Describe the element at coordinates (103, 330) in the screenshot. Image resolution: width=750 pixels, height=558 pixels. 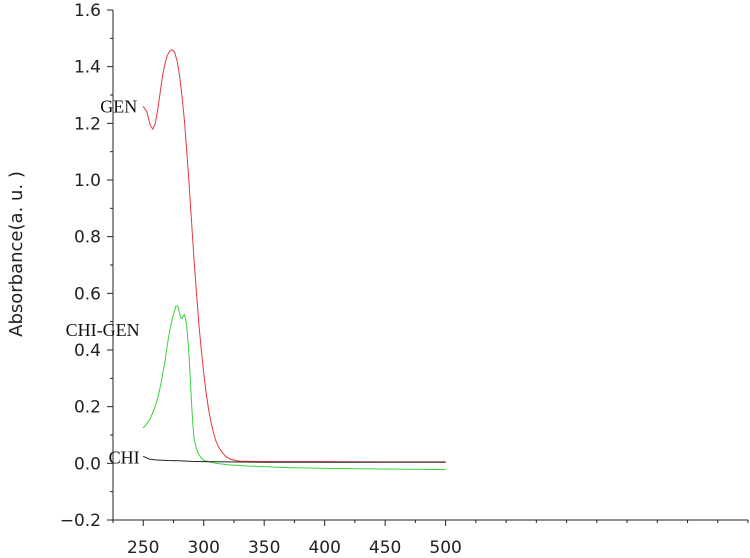
I see `series-label-chi-gen: CHI-GEN` at that location.